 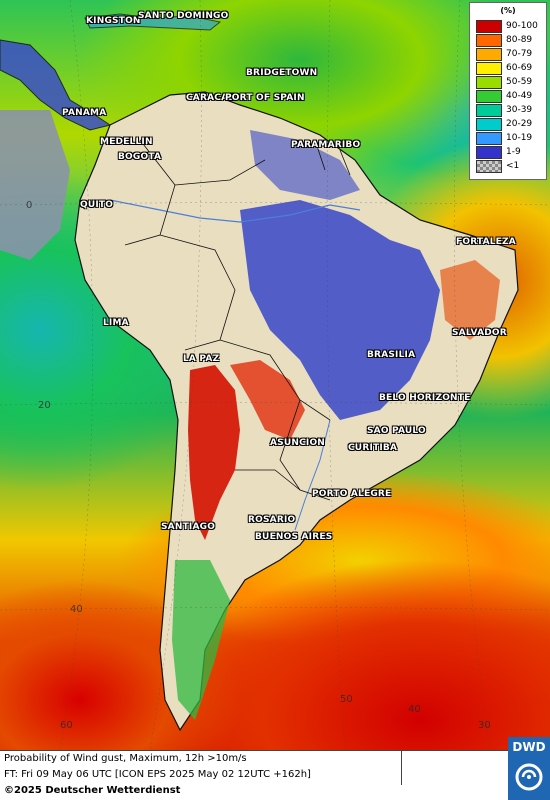 I want to click on legend-entry: 80-89, so click(x=511, y=40).